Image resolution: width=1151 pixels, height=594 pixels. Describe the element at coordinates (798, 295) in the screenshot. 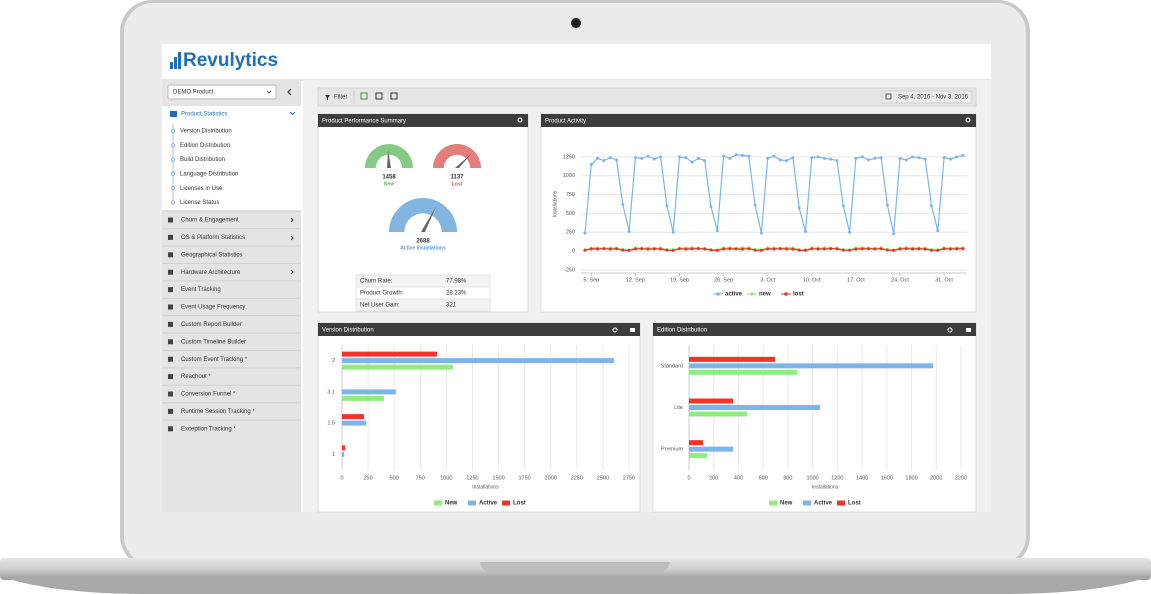

I see `legend-label: lost` at that location.